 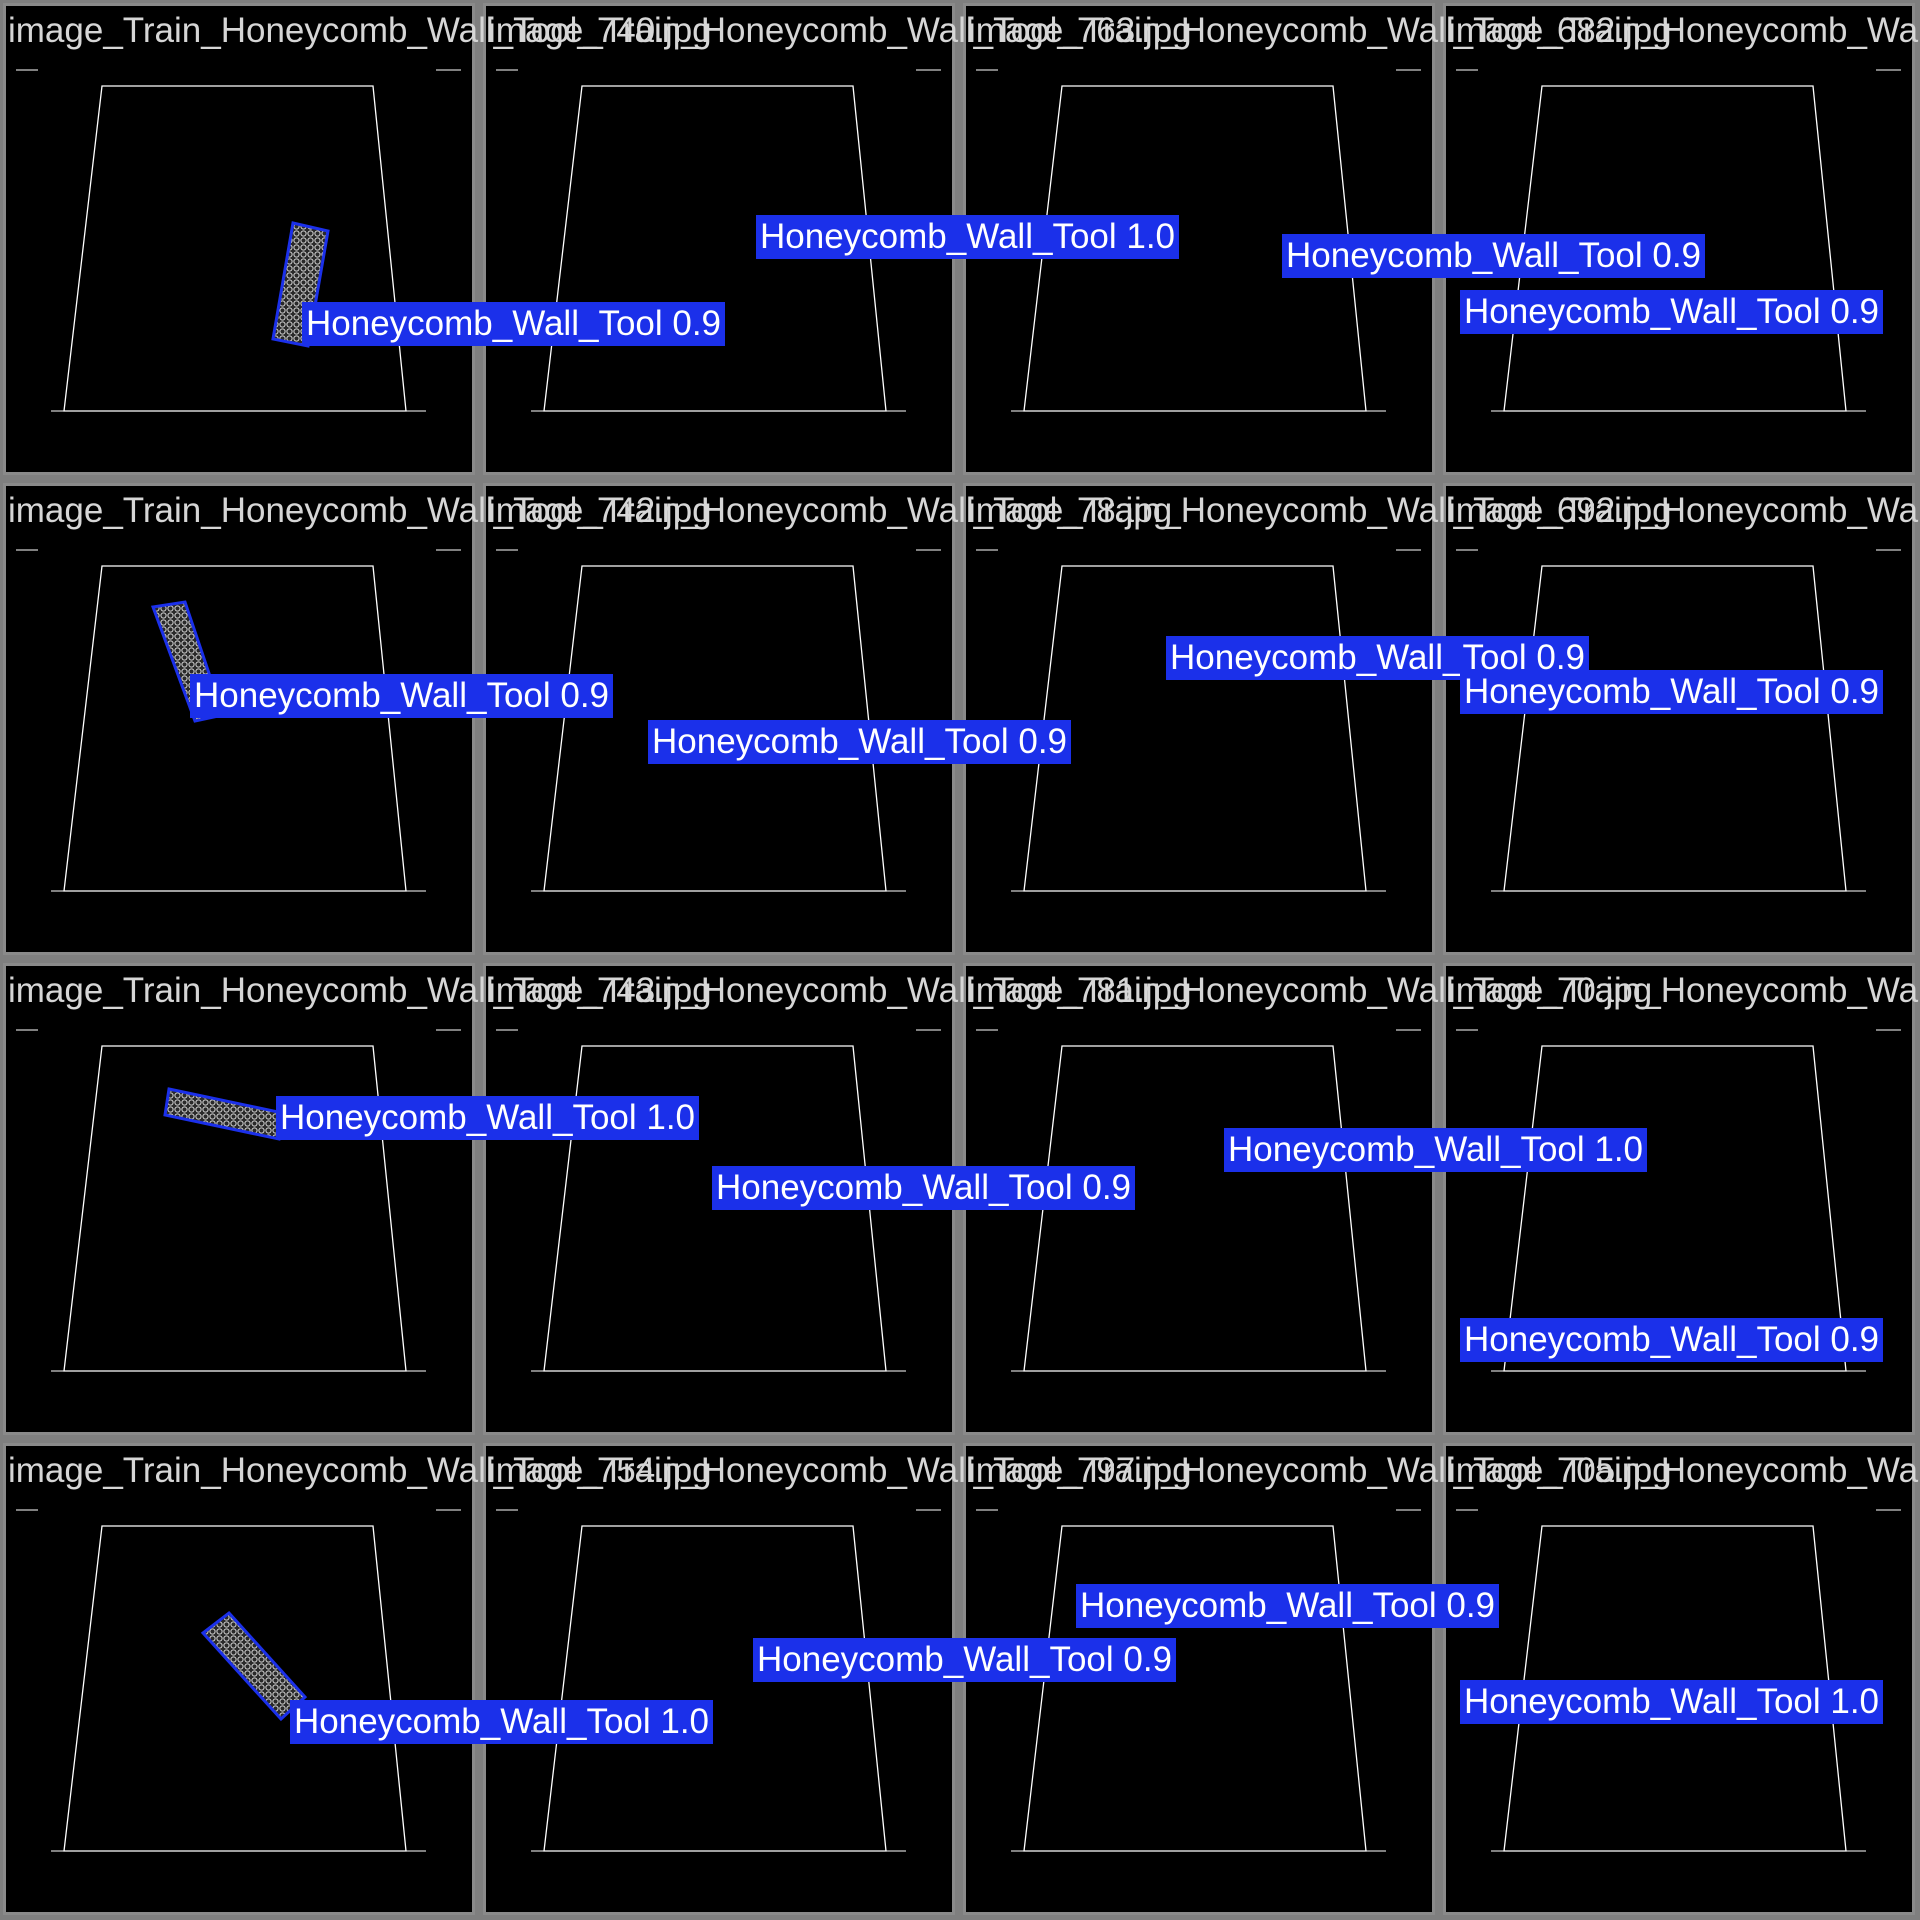 I want to click on prediction-tile: image_Train_Honeycomb_Wall_Tool_743.jpg, so click(x=357, y=1199).